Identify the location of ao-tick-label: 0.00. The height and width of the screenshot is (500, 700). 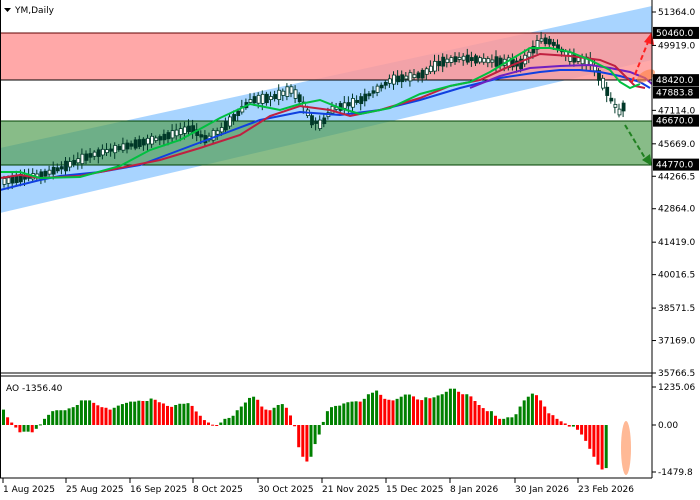
(668, 426).